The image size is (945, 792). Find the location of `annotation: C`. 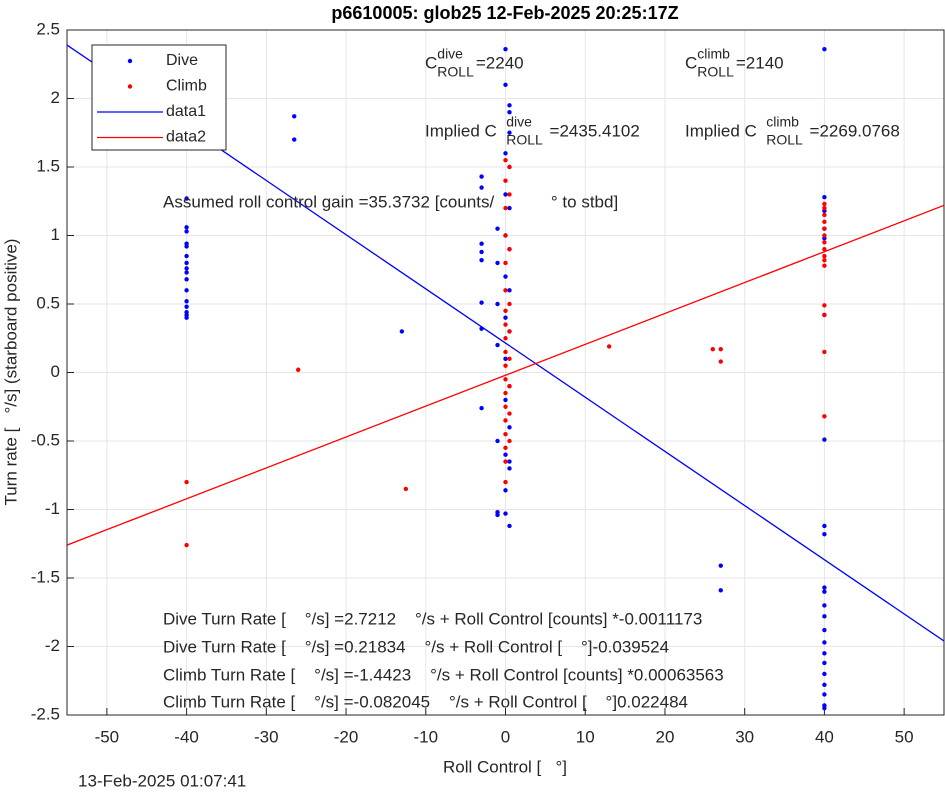

annotation: C is located at coordinates (691, 62).